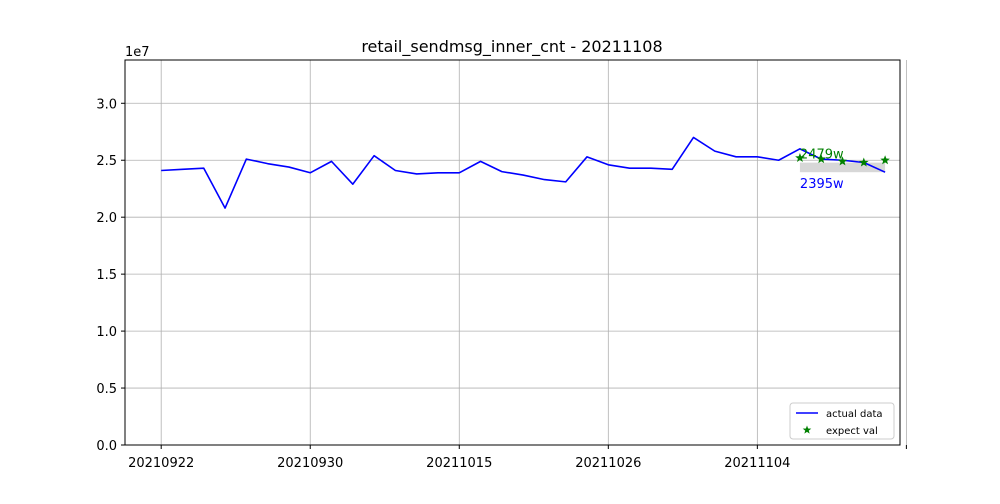 The image size is (1000, 504). I want to click on annotation-label: 2395w, so click(822, 184).